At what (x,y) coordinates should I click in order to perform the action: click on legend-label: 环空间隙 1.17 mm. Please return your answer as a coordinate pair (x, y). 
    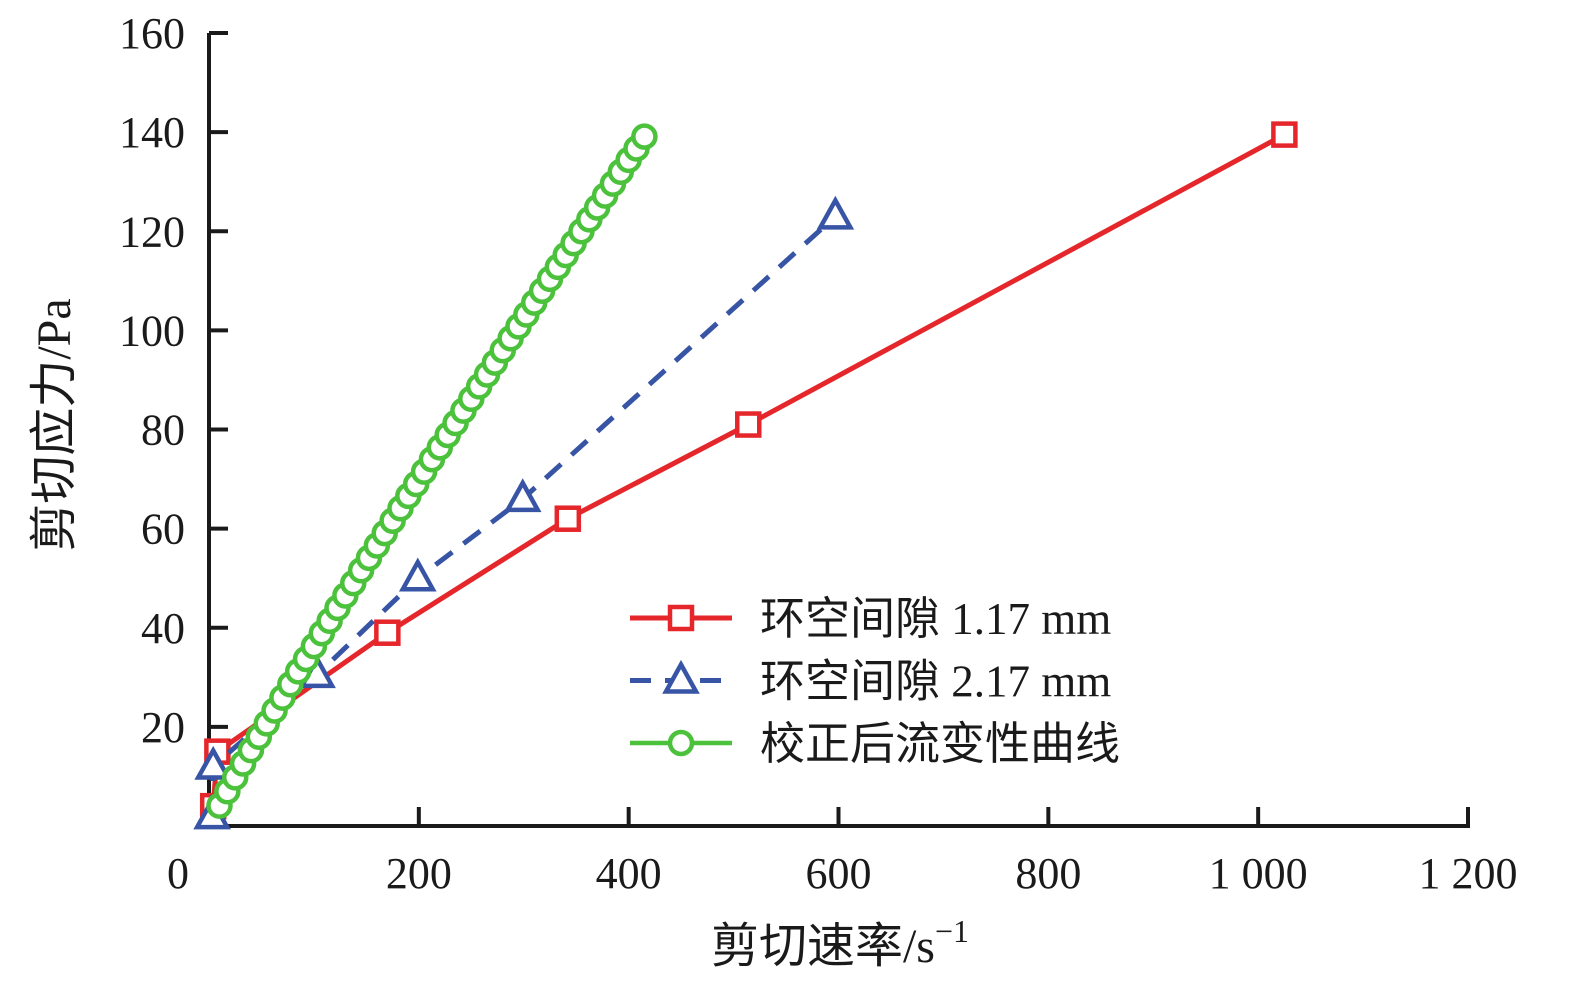
    Looking at the image, I should click on (935, 619).